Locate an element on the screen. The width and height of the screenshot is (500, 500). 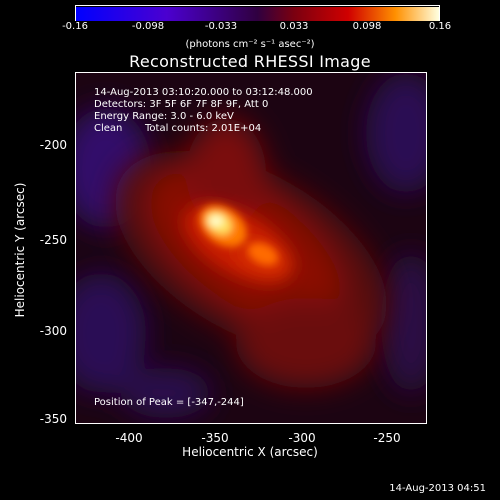
colorbar-tick: -0.033 is located at coordinates (221, 26).